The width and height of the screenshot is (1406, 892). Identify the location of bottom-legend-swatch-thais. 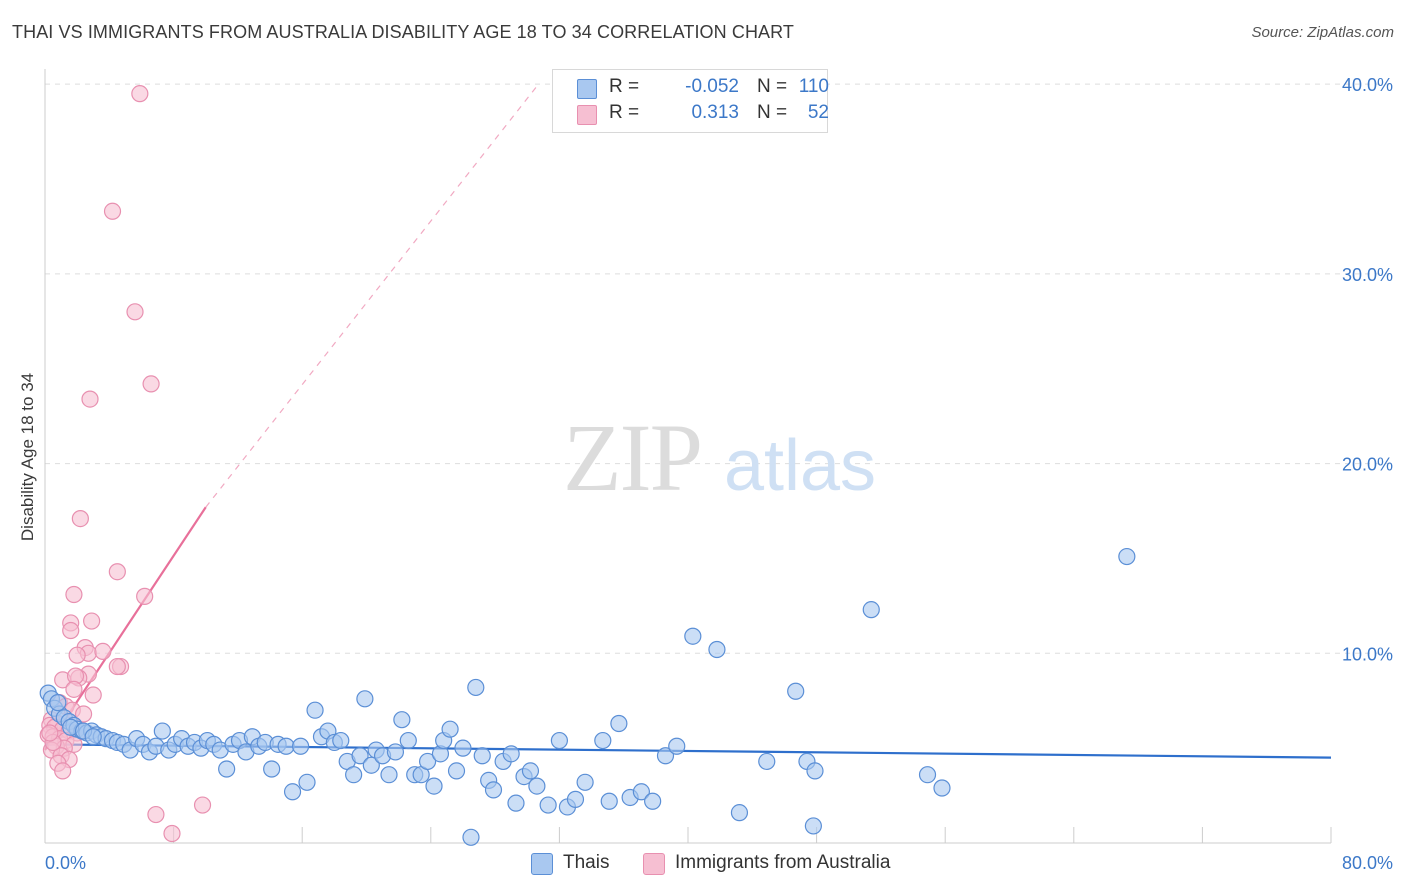
(542, 864).